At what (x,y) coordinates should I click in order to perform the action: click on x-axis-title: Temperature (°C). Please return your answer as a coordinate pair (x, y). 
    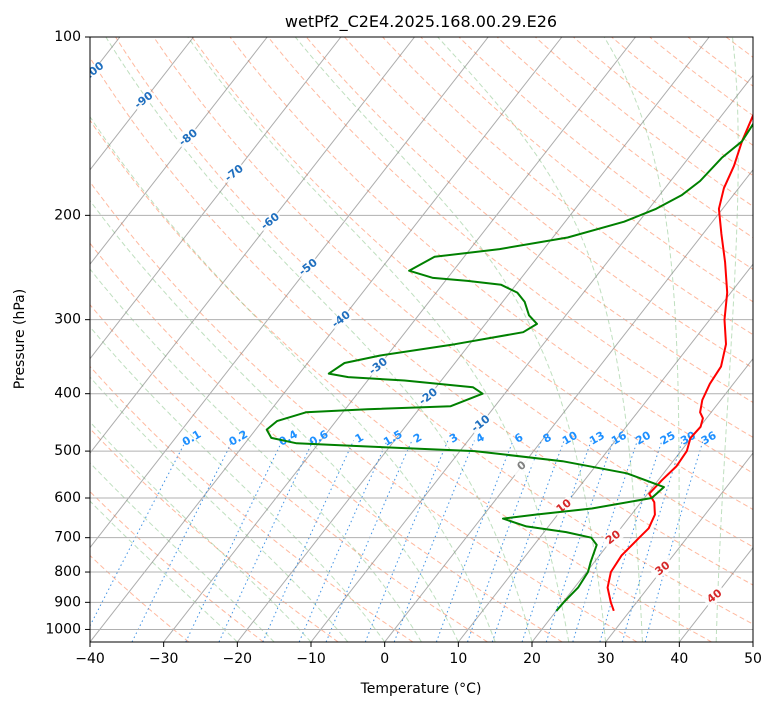
    Looking at the image, I should click on (421, 689).